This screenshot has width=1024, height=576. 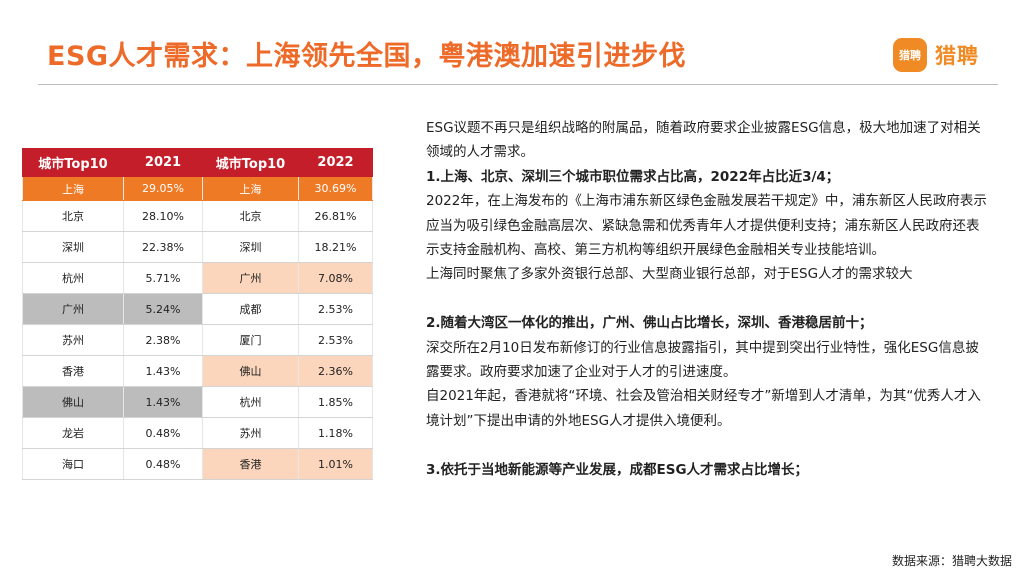 I want to click on cell-share-2021: 1.43%, so click(x=163, y=371).